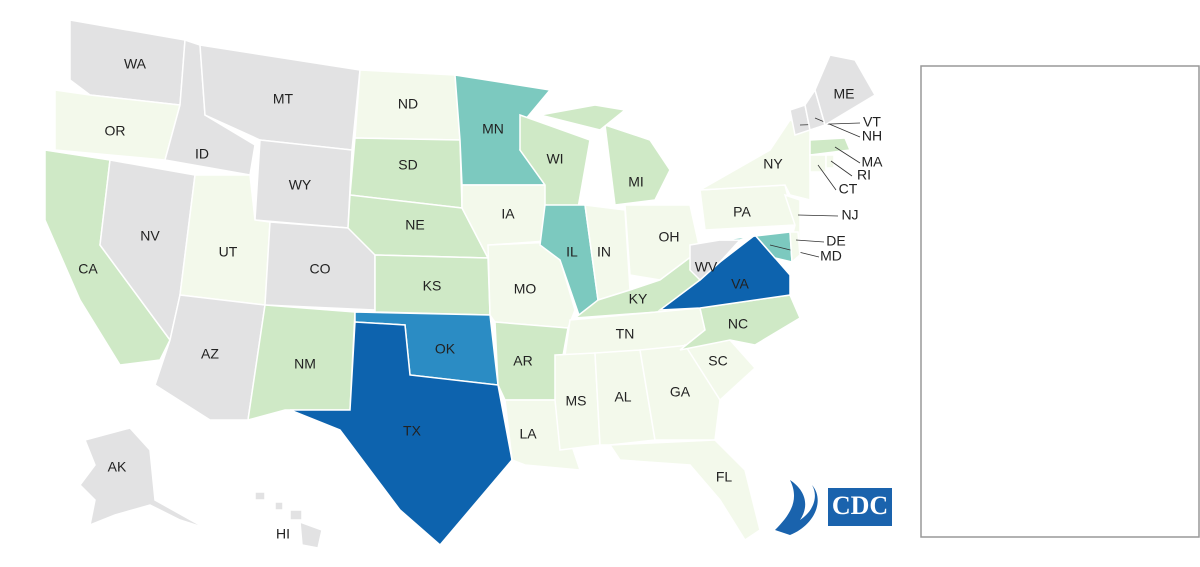 Image resolution: width=1200 pixels, height=567 pixels. What do you see at coordinates (706, 267) in the screenshot?
I see `state-label: WV` at bounding box center [706, 267].